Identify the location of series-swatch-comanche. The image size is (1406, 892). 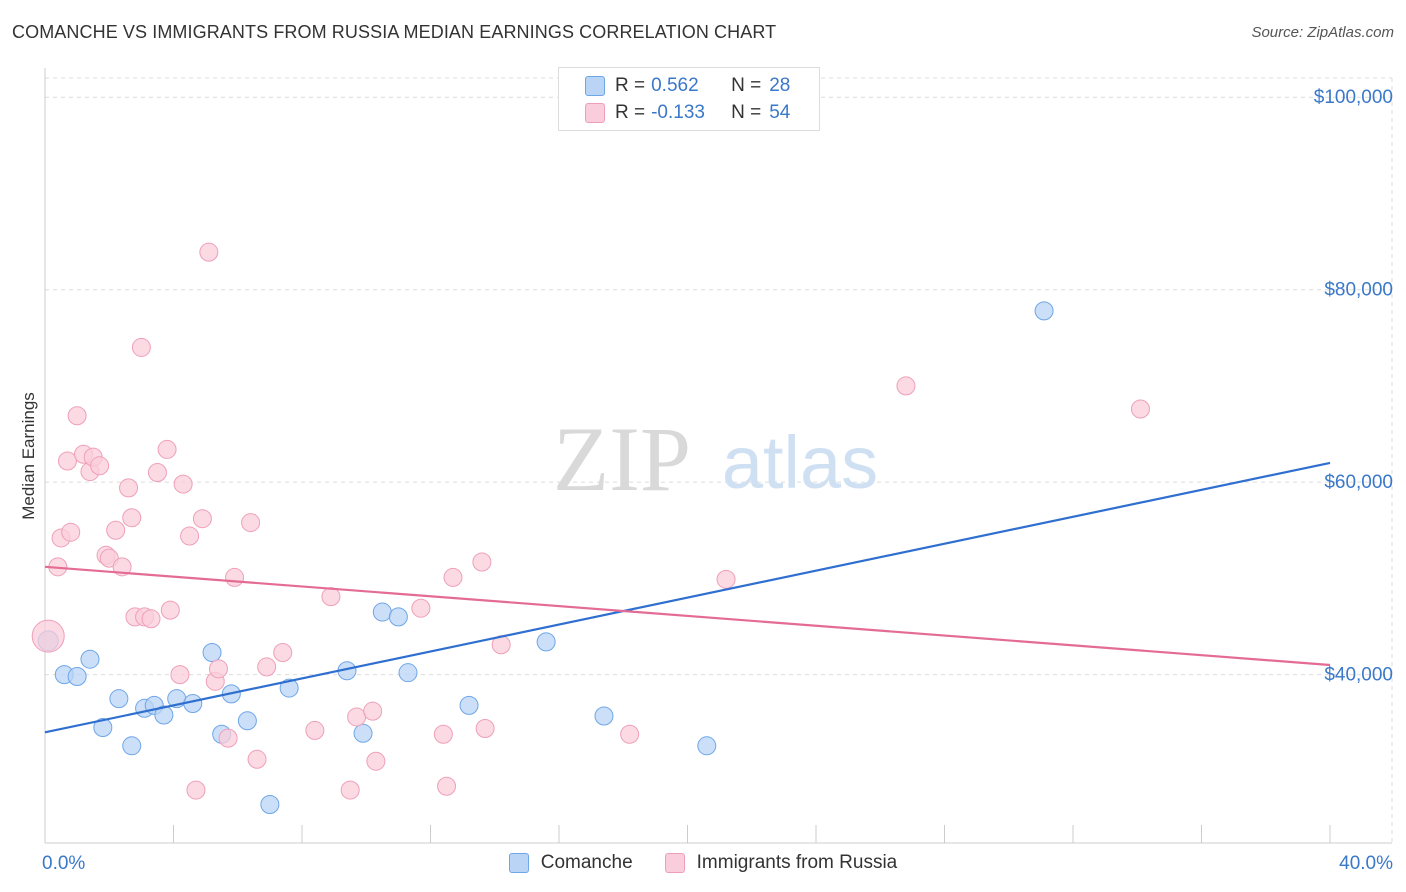
(518, 863).